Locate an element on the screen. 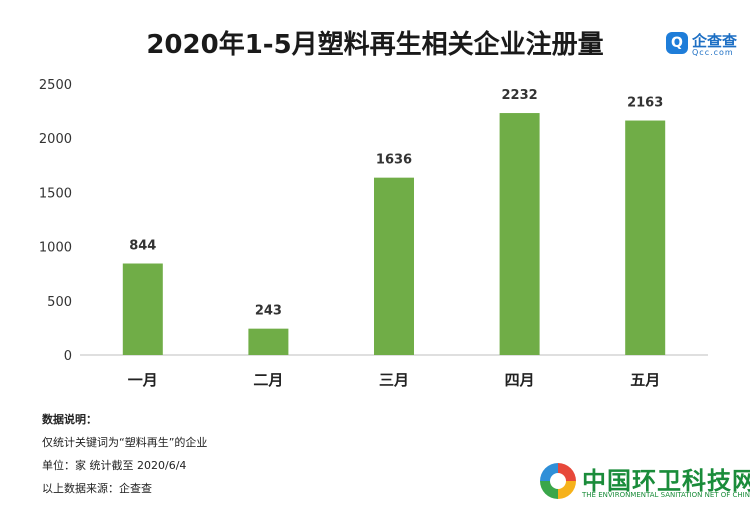 The image size is (750, 513). x-tick-label: 五月 is located at coordinates (645, 380).